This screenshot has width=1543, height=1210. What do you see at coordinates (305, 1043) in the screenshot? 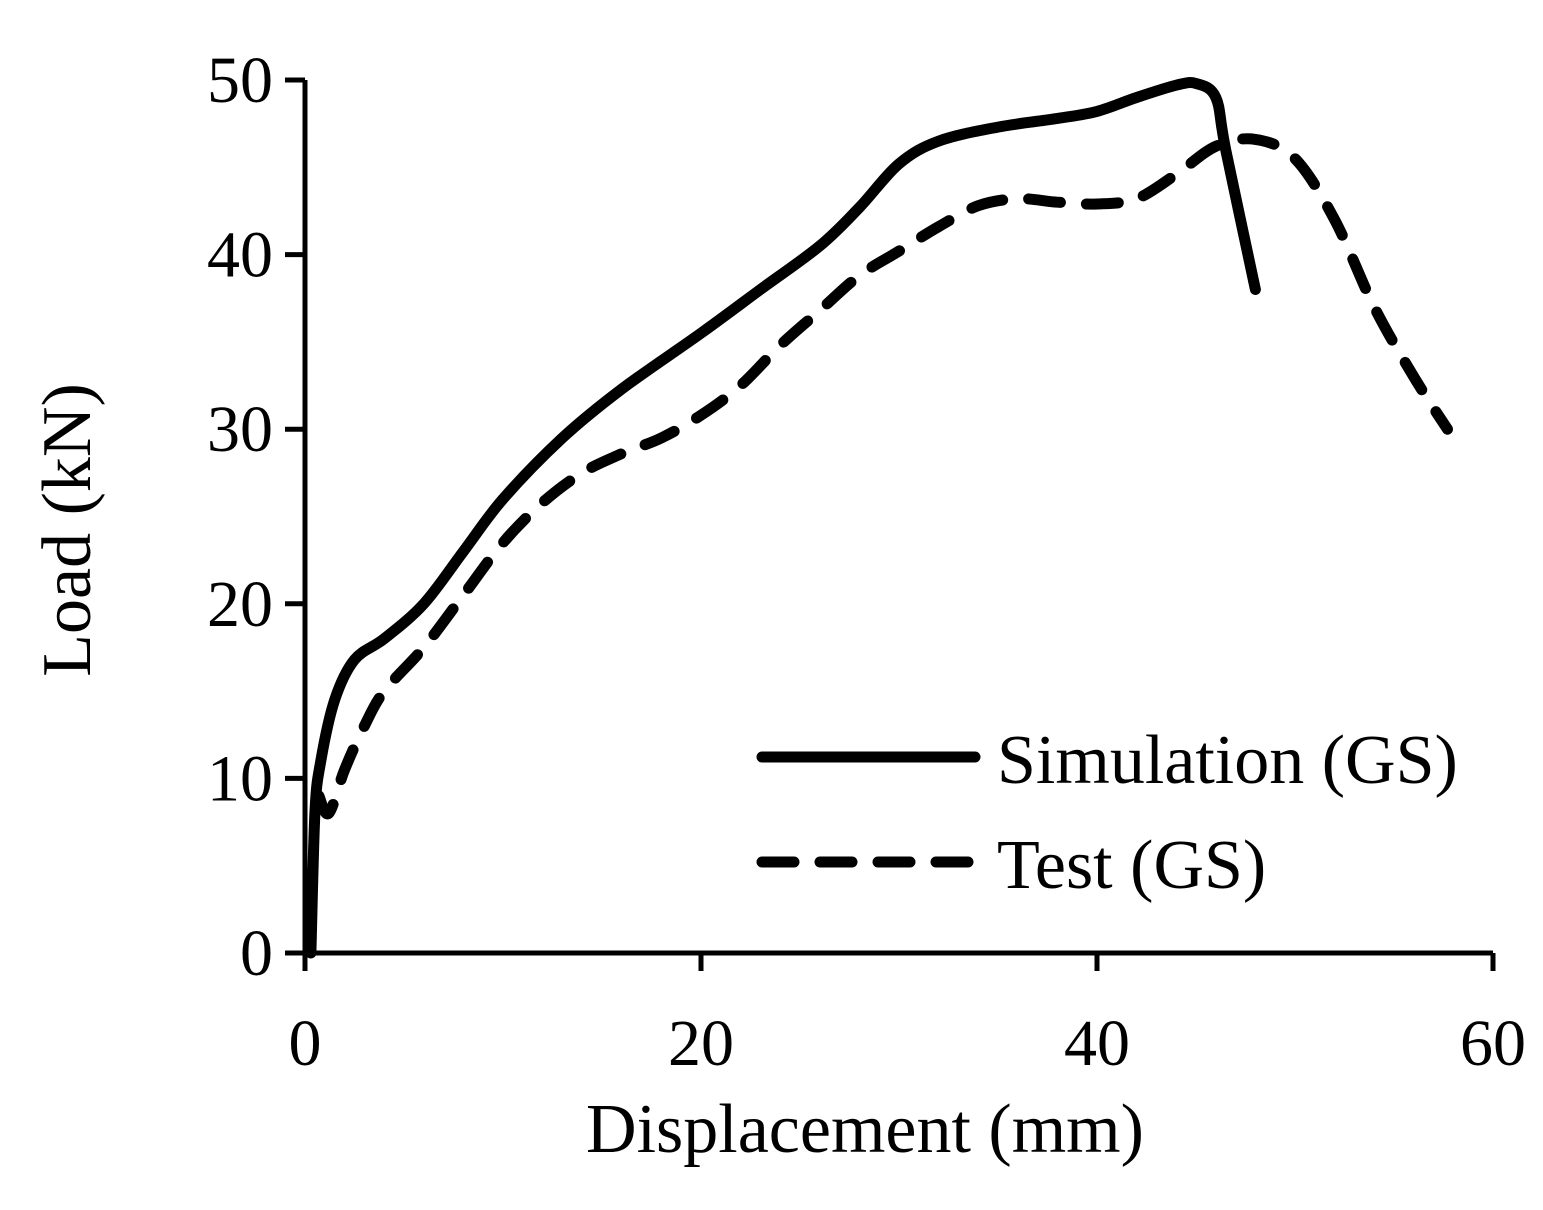
I see `x-tick-label: 0` at bounding box center [305, 1043].